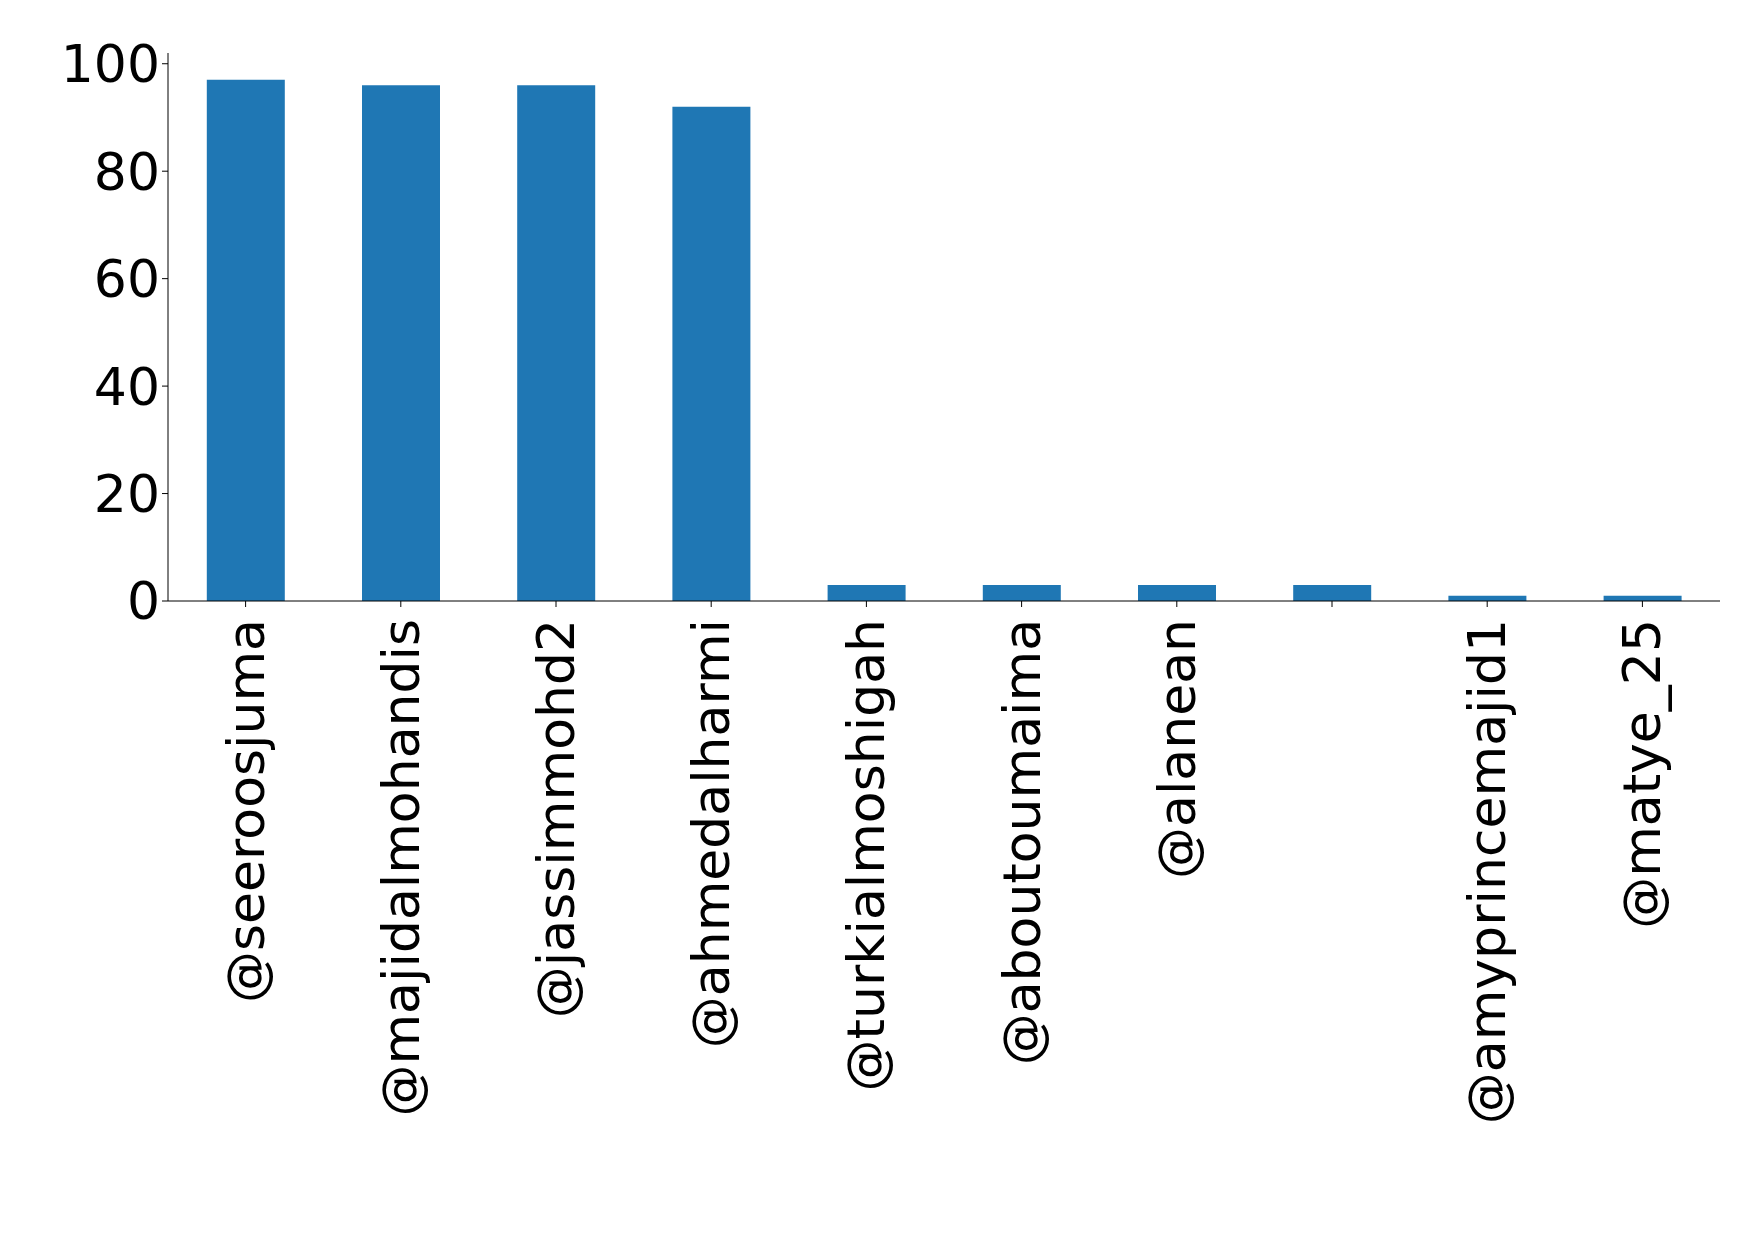  Describe the element at coordinates (110, 64) in the screenshot. I see `y-tick-label: 100` at that location.